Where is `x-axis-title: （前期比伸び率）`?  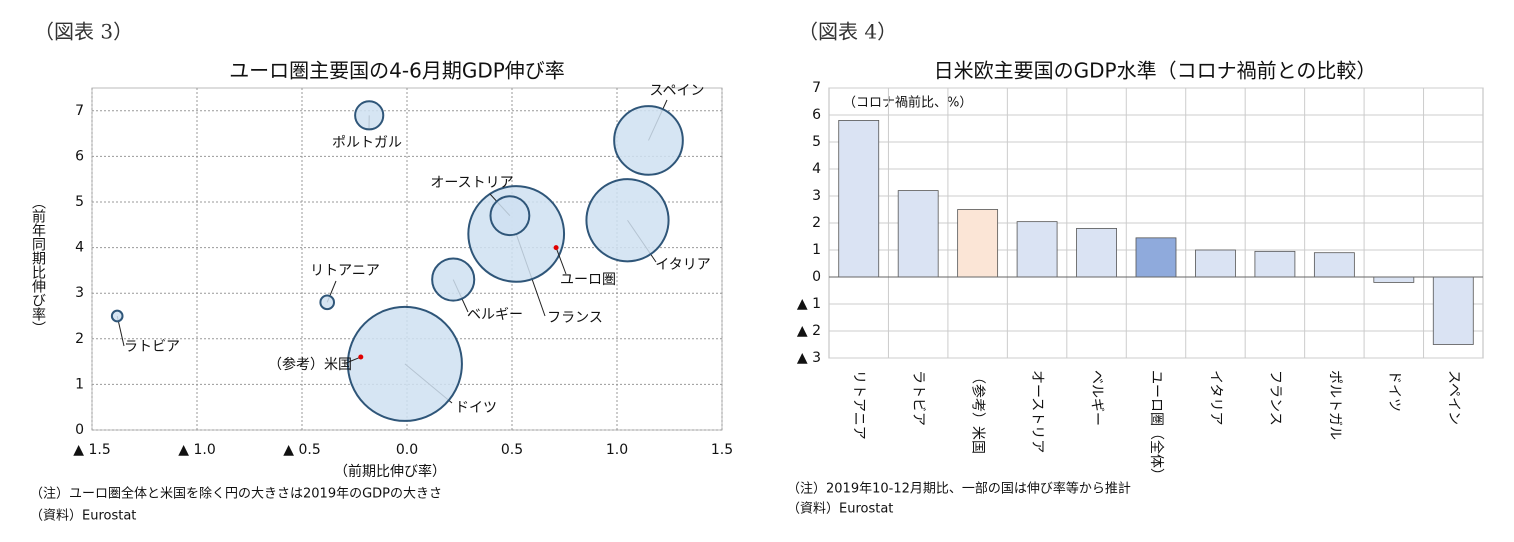 x-axis-title: （前期比伸び率） is located at coordinates (390, 471).